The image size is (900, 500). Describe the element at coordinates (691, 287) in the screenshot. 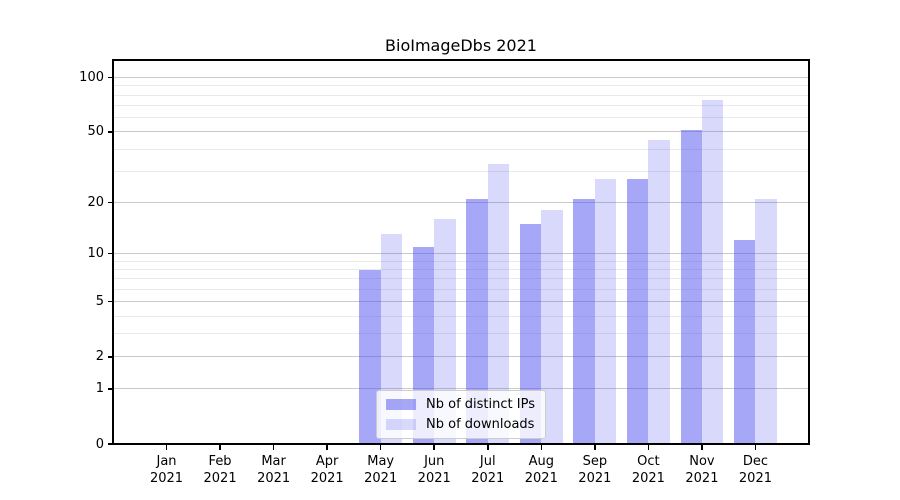

I see `bar-nb-of-distinct-ips-nov` at that location.